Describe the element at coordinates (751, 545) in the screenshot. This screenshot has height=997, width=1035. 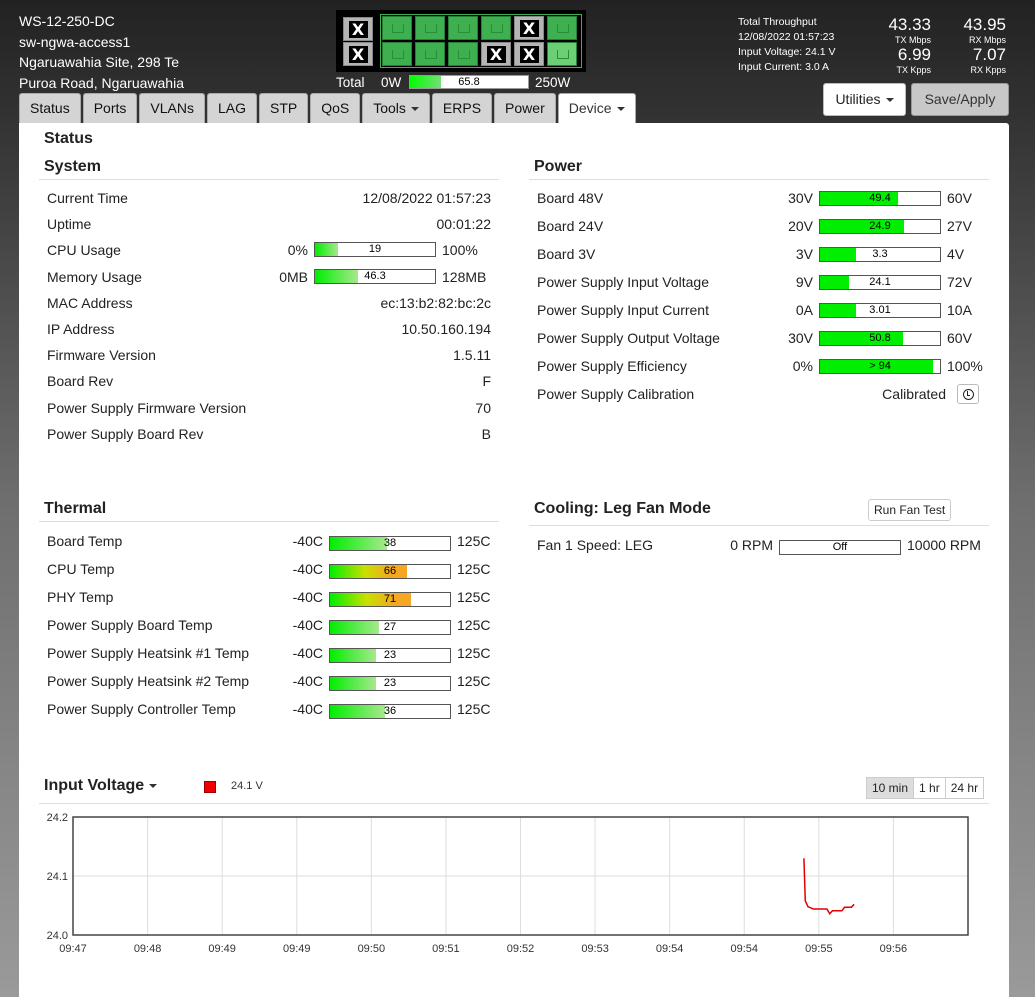
I see `range-min: 0 RPM` at that location.